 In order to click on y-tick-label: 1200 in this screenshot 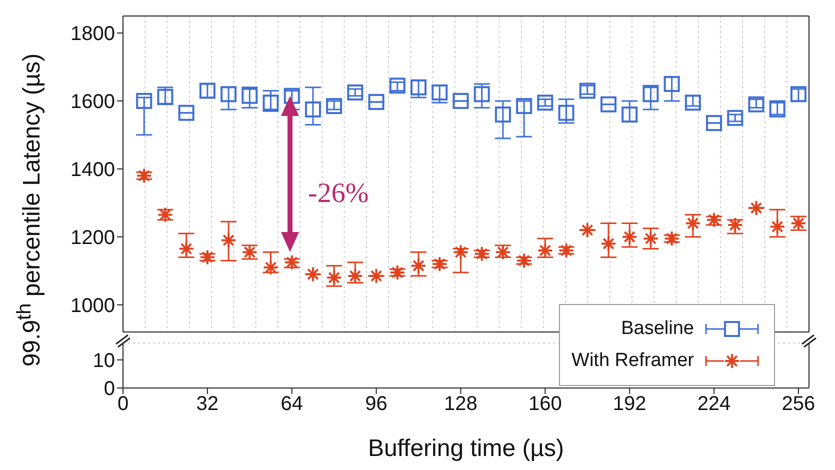, I will do `click(92, 237)`.